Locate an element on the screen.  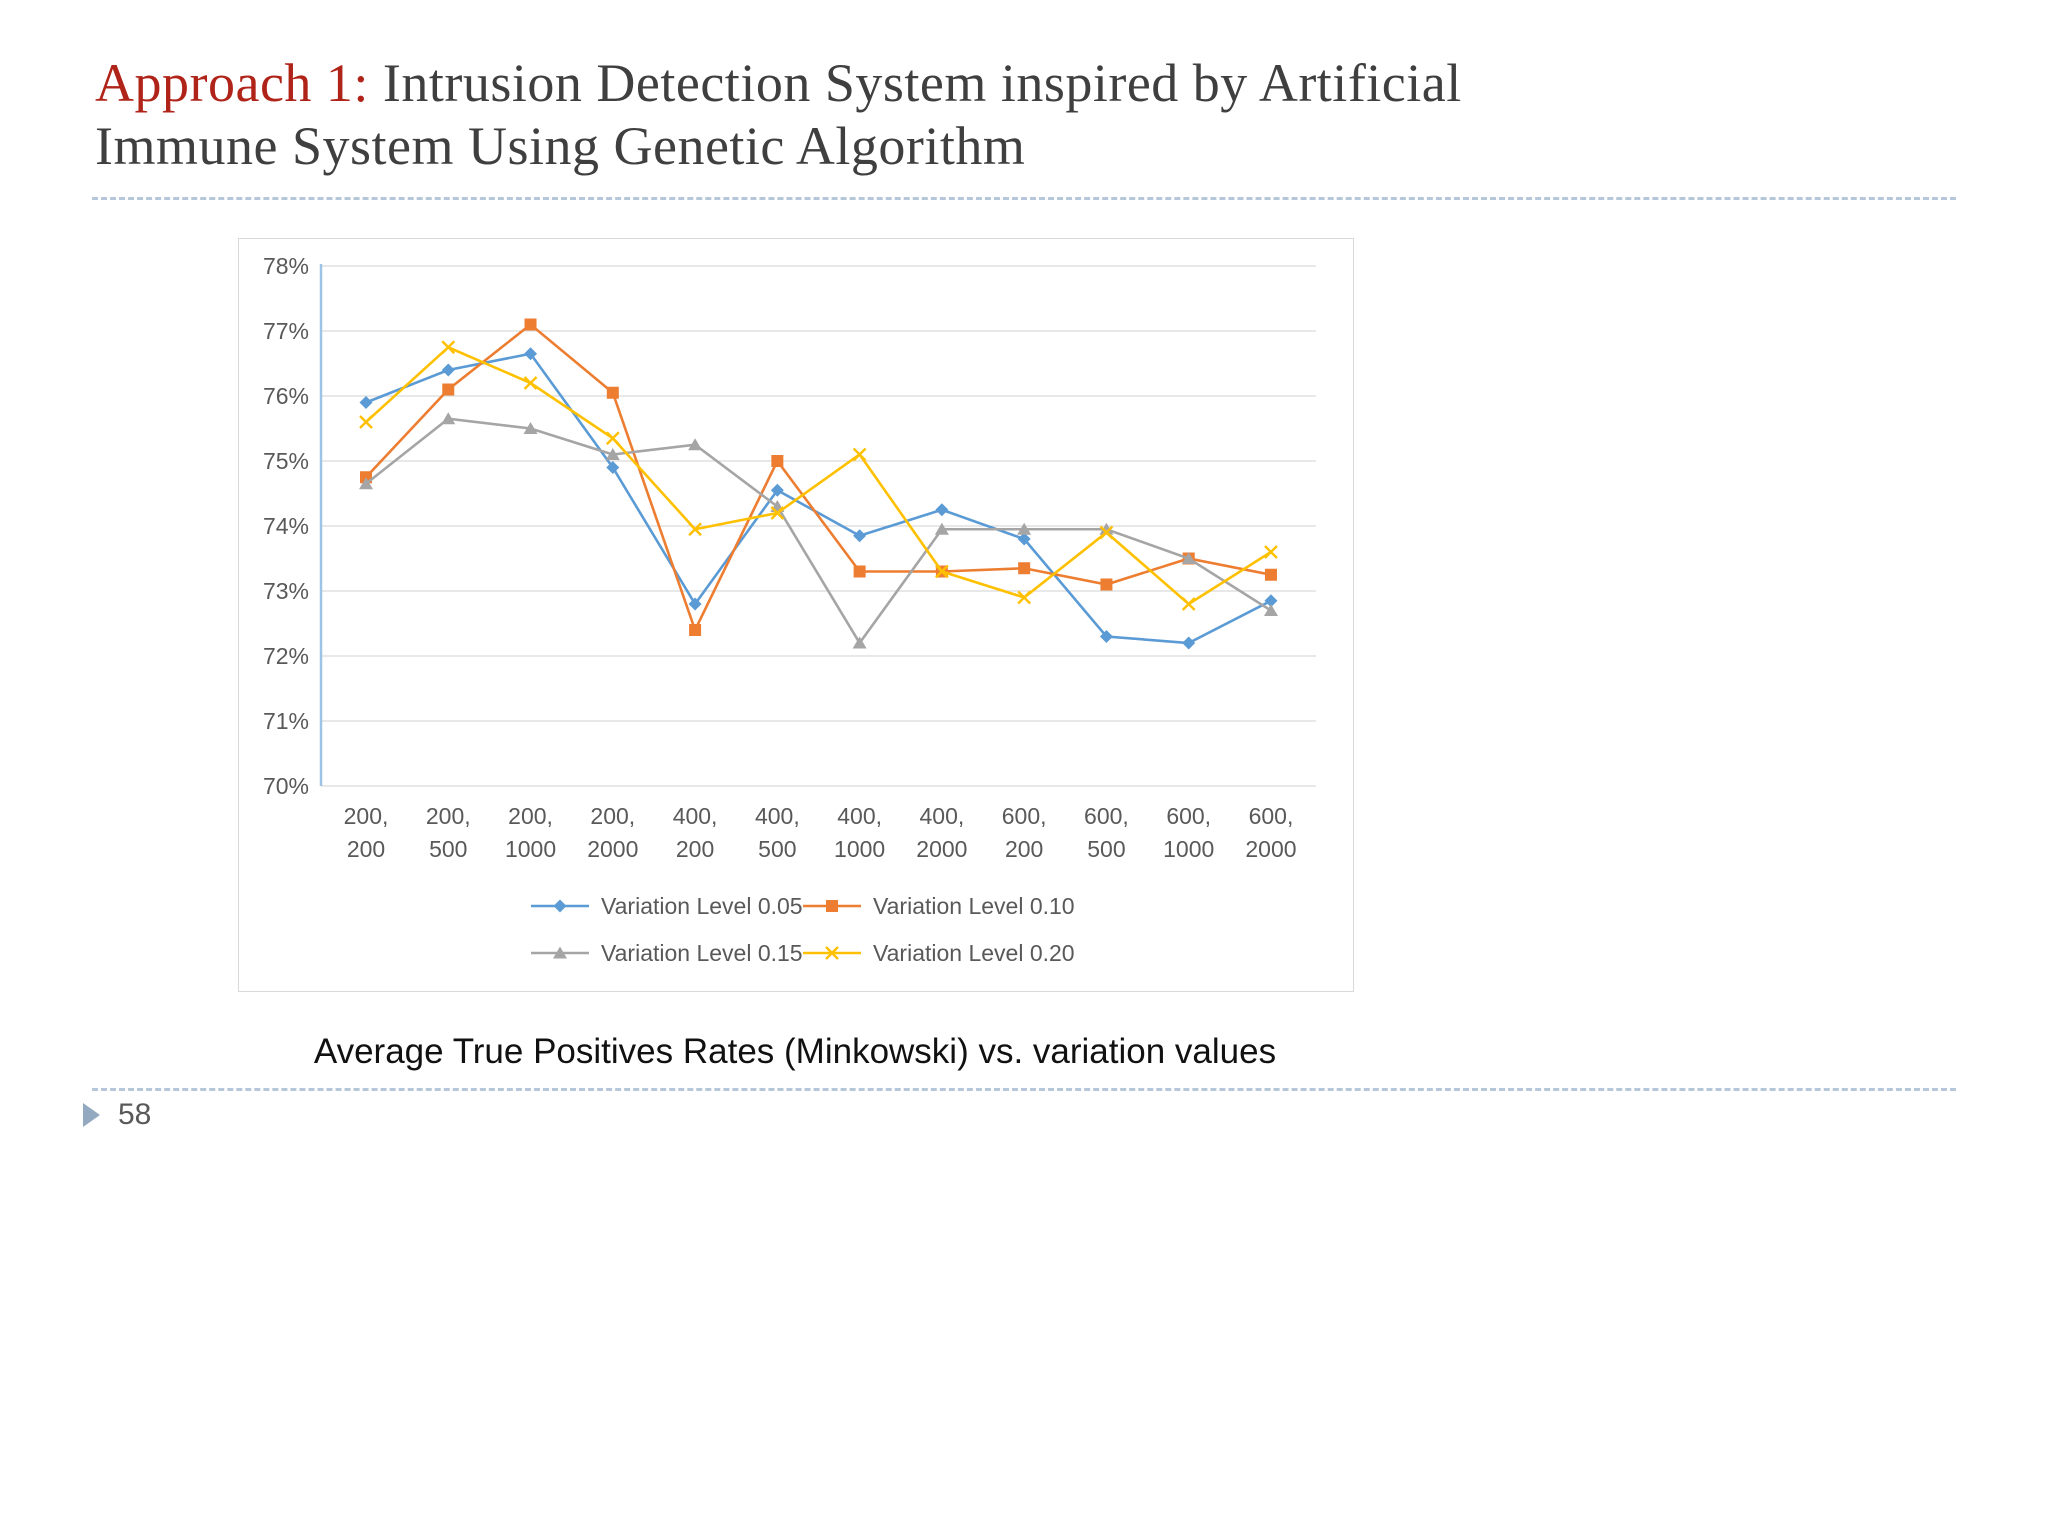
y-tick-label: 78% is located at coordinates (286, 266).